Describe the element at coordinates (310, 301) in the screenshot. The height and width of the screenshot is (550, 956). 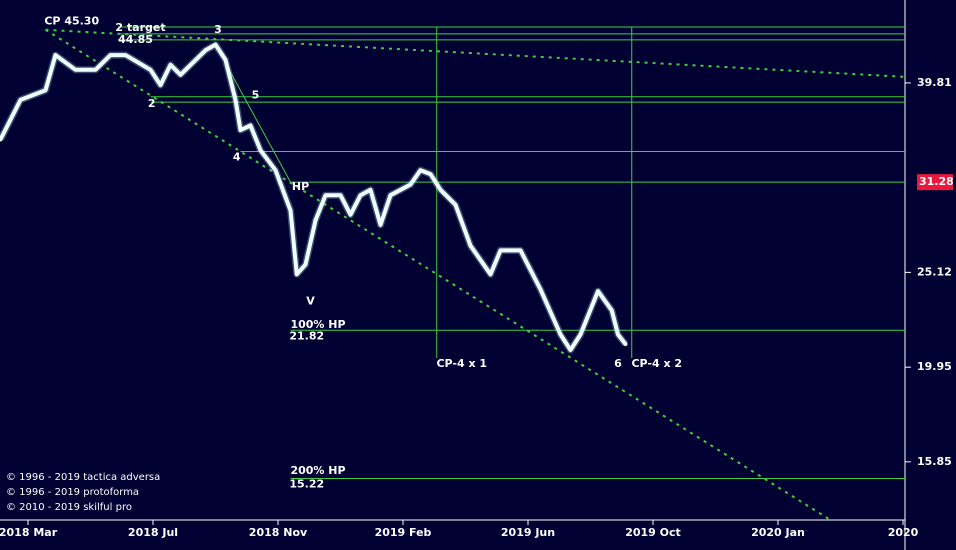
I see `annotation: V` at that location.